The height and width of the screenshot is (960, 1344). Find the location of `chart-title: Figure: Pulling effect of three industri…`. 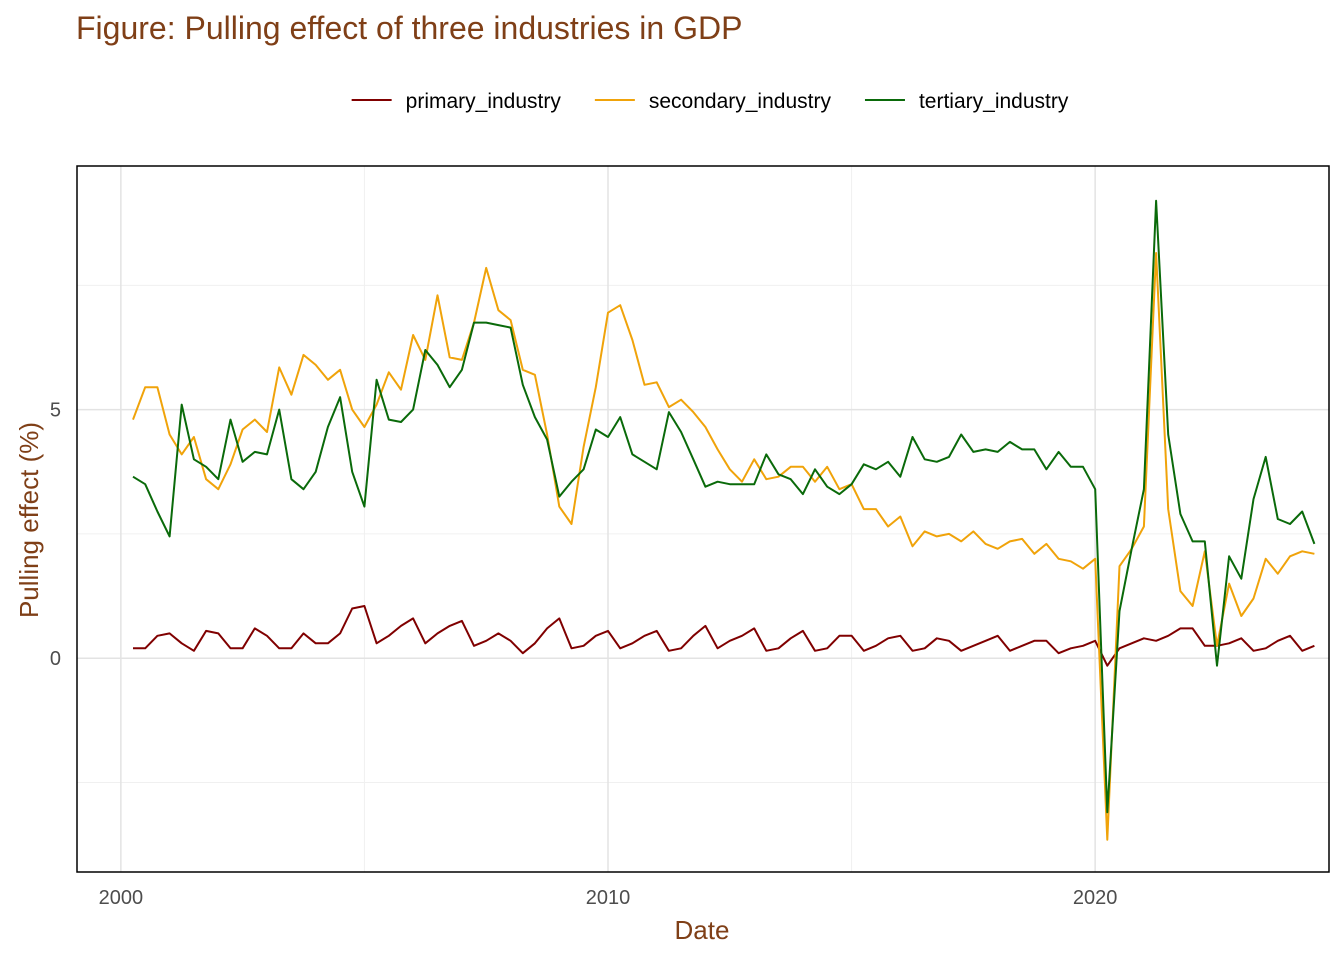

chart-title: Figure: Pulling effect of three industri… is located at coordinates (409, 28).